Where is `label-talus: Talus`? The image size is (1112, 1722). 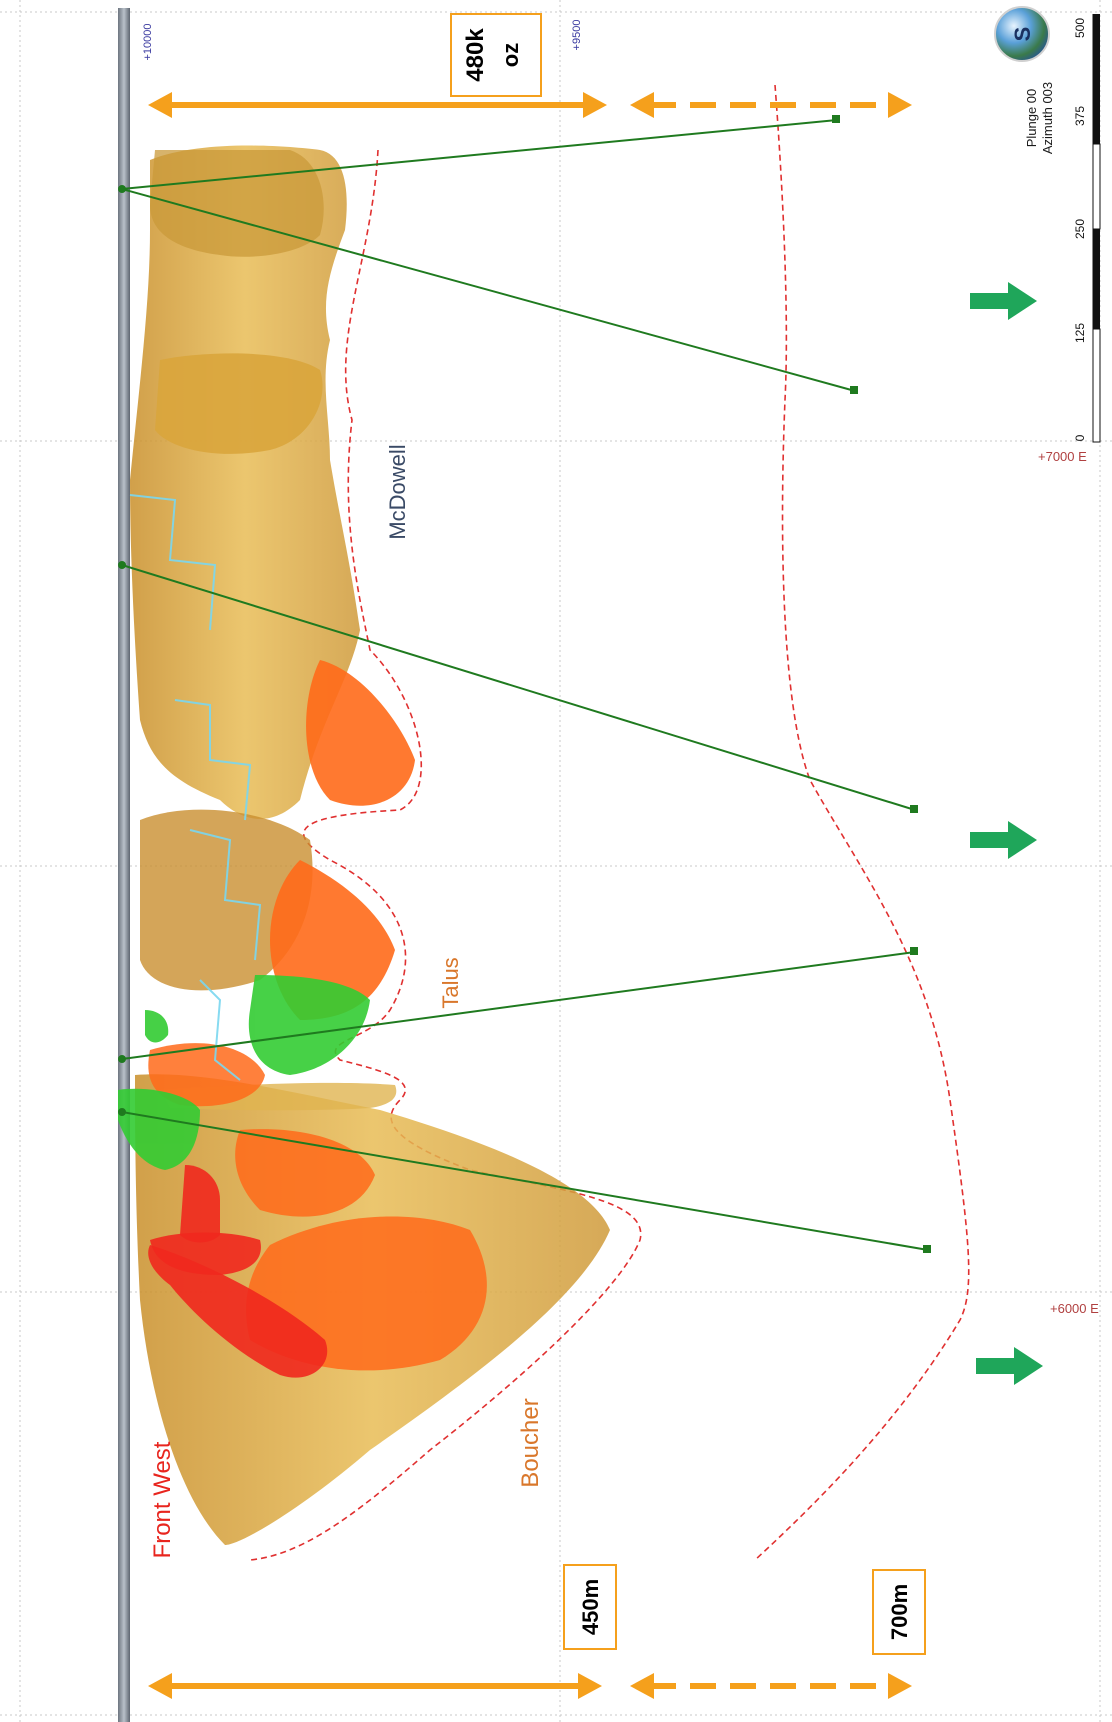 label-talus: Talus is located at coordinates (450, 982).